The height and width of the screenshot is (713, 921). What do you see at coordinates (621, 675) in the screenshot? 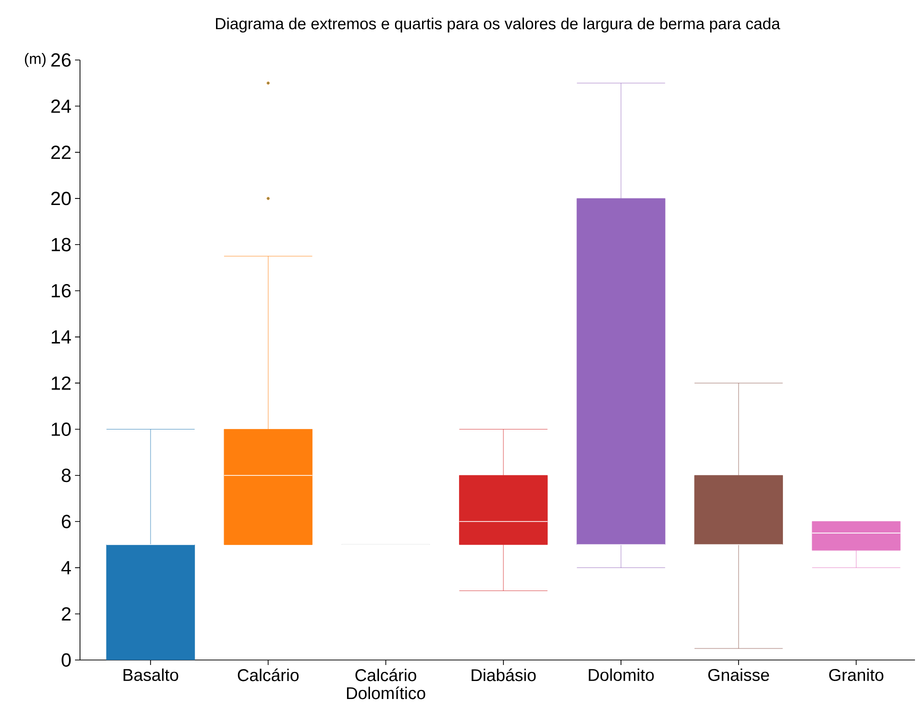
I see `x-tick-label: Dolomito` at bounding box center [621, 675].